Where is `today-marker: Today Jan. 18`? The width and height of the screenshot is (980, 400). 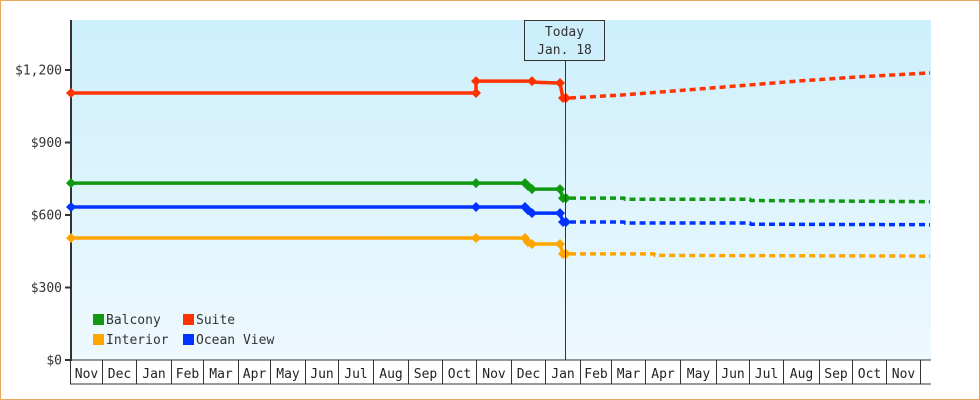 today-marker: Today Jan. 18 is located at coordinates (564, 190).